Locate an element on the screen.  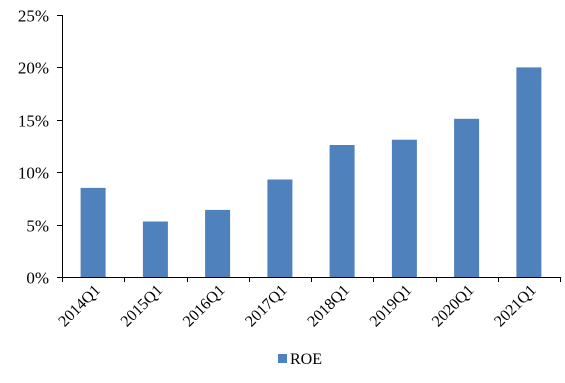
legend: ROE is located at coordinates (300, 359).